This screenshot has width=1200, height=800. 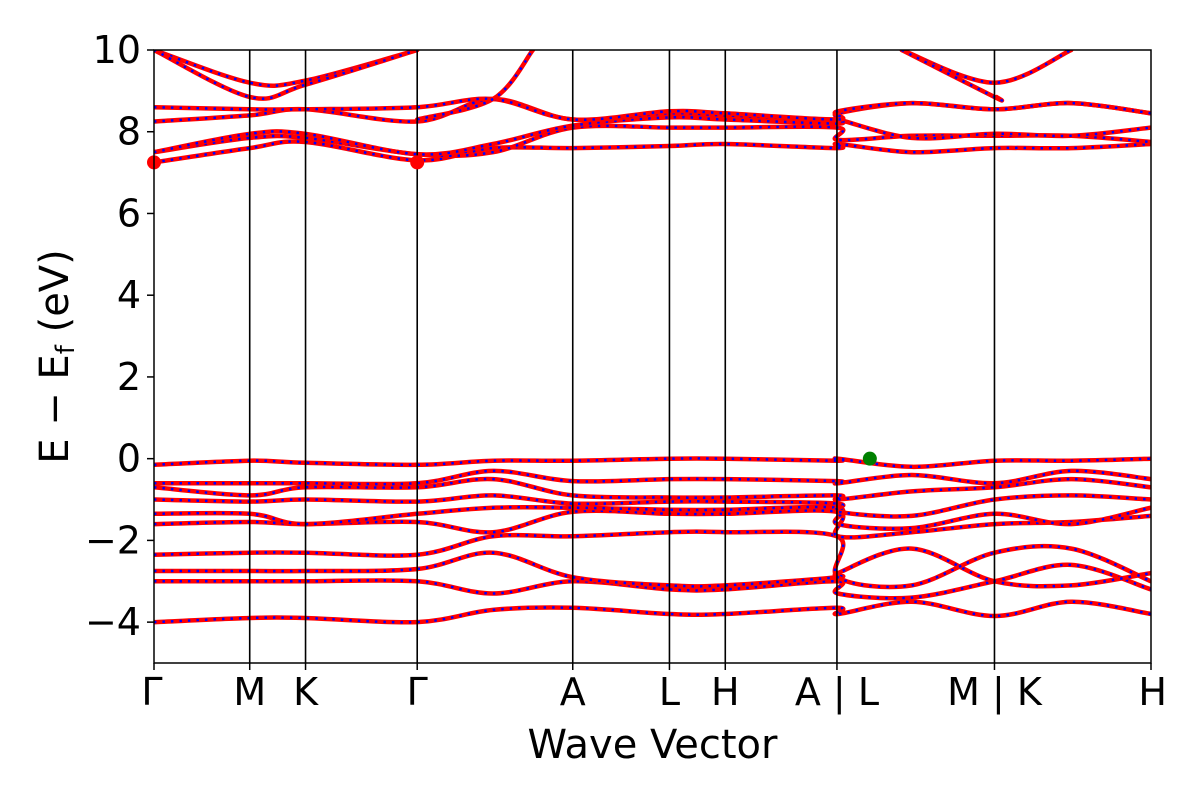 What do you see at coordinates (113, 622) in the screenshot?
I see `y-tick-label: −4` at bounding box center [113, 622].